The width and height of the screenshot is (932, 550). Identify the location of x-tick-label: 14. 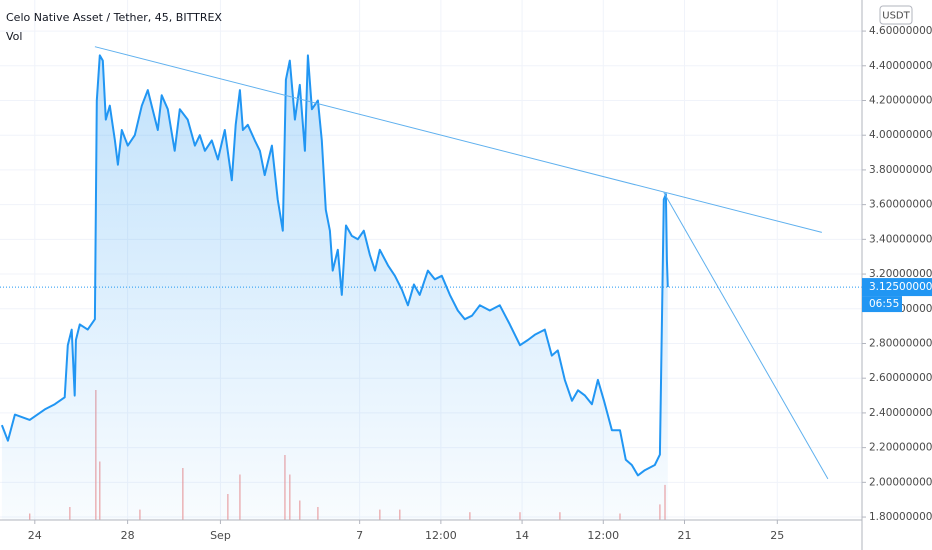
(522, 535).